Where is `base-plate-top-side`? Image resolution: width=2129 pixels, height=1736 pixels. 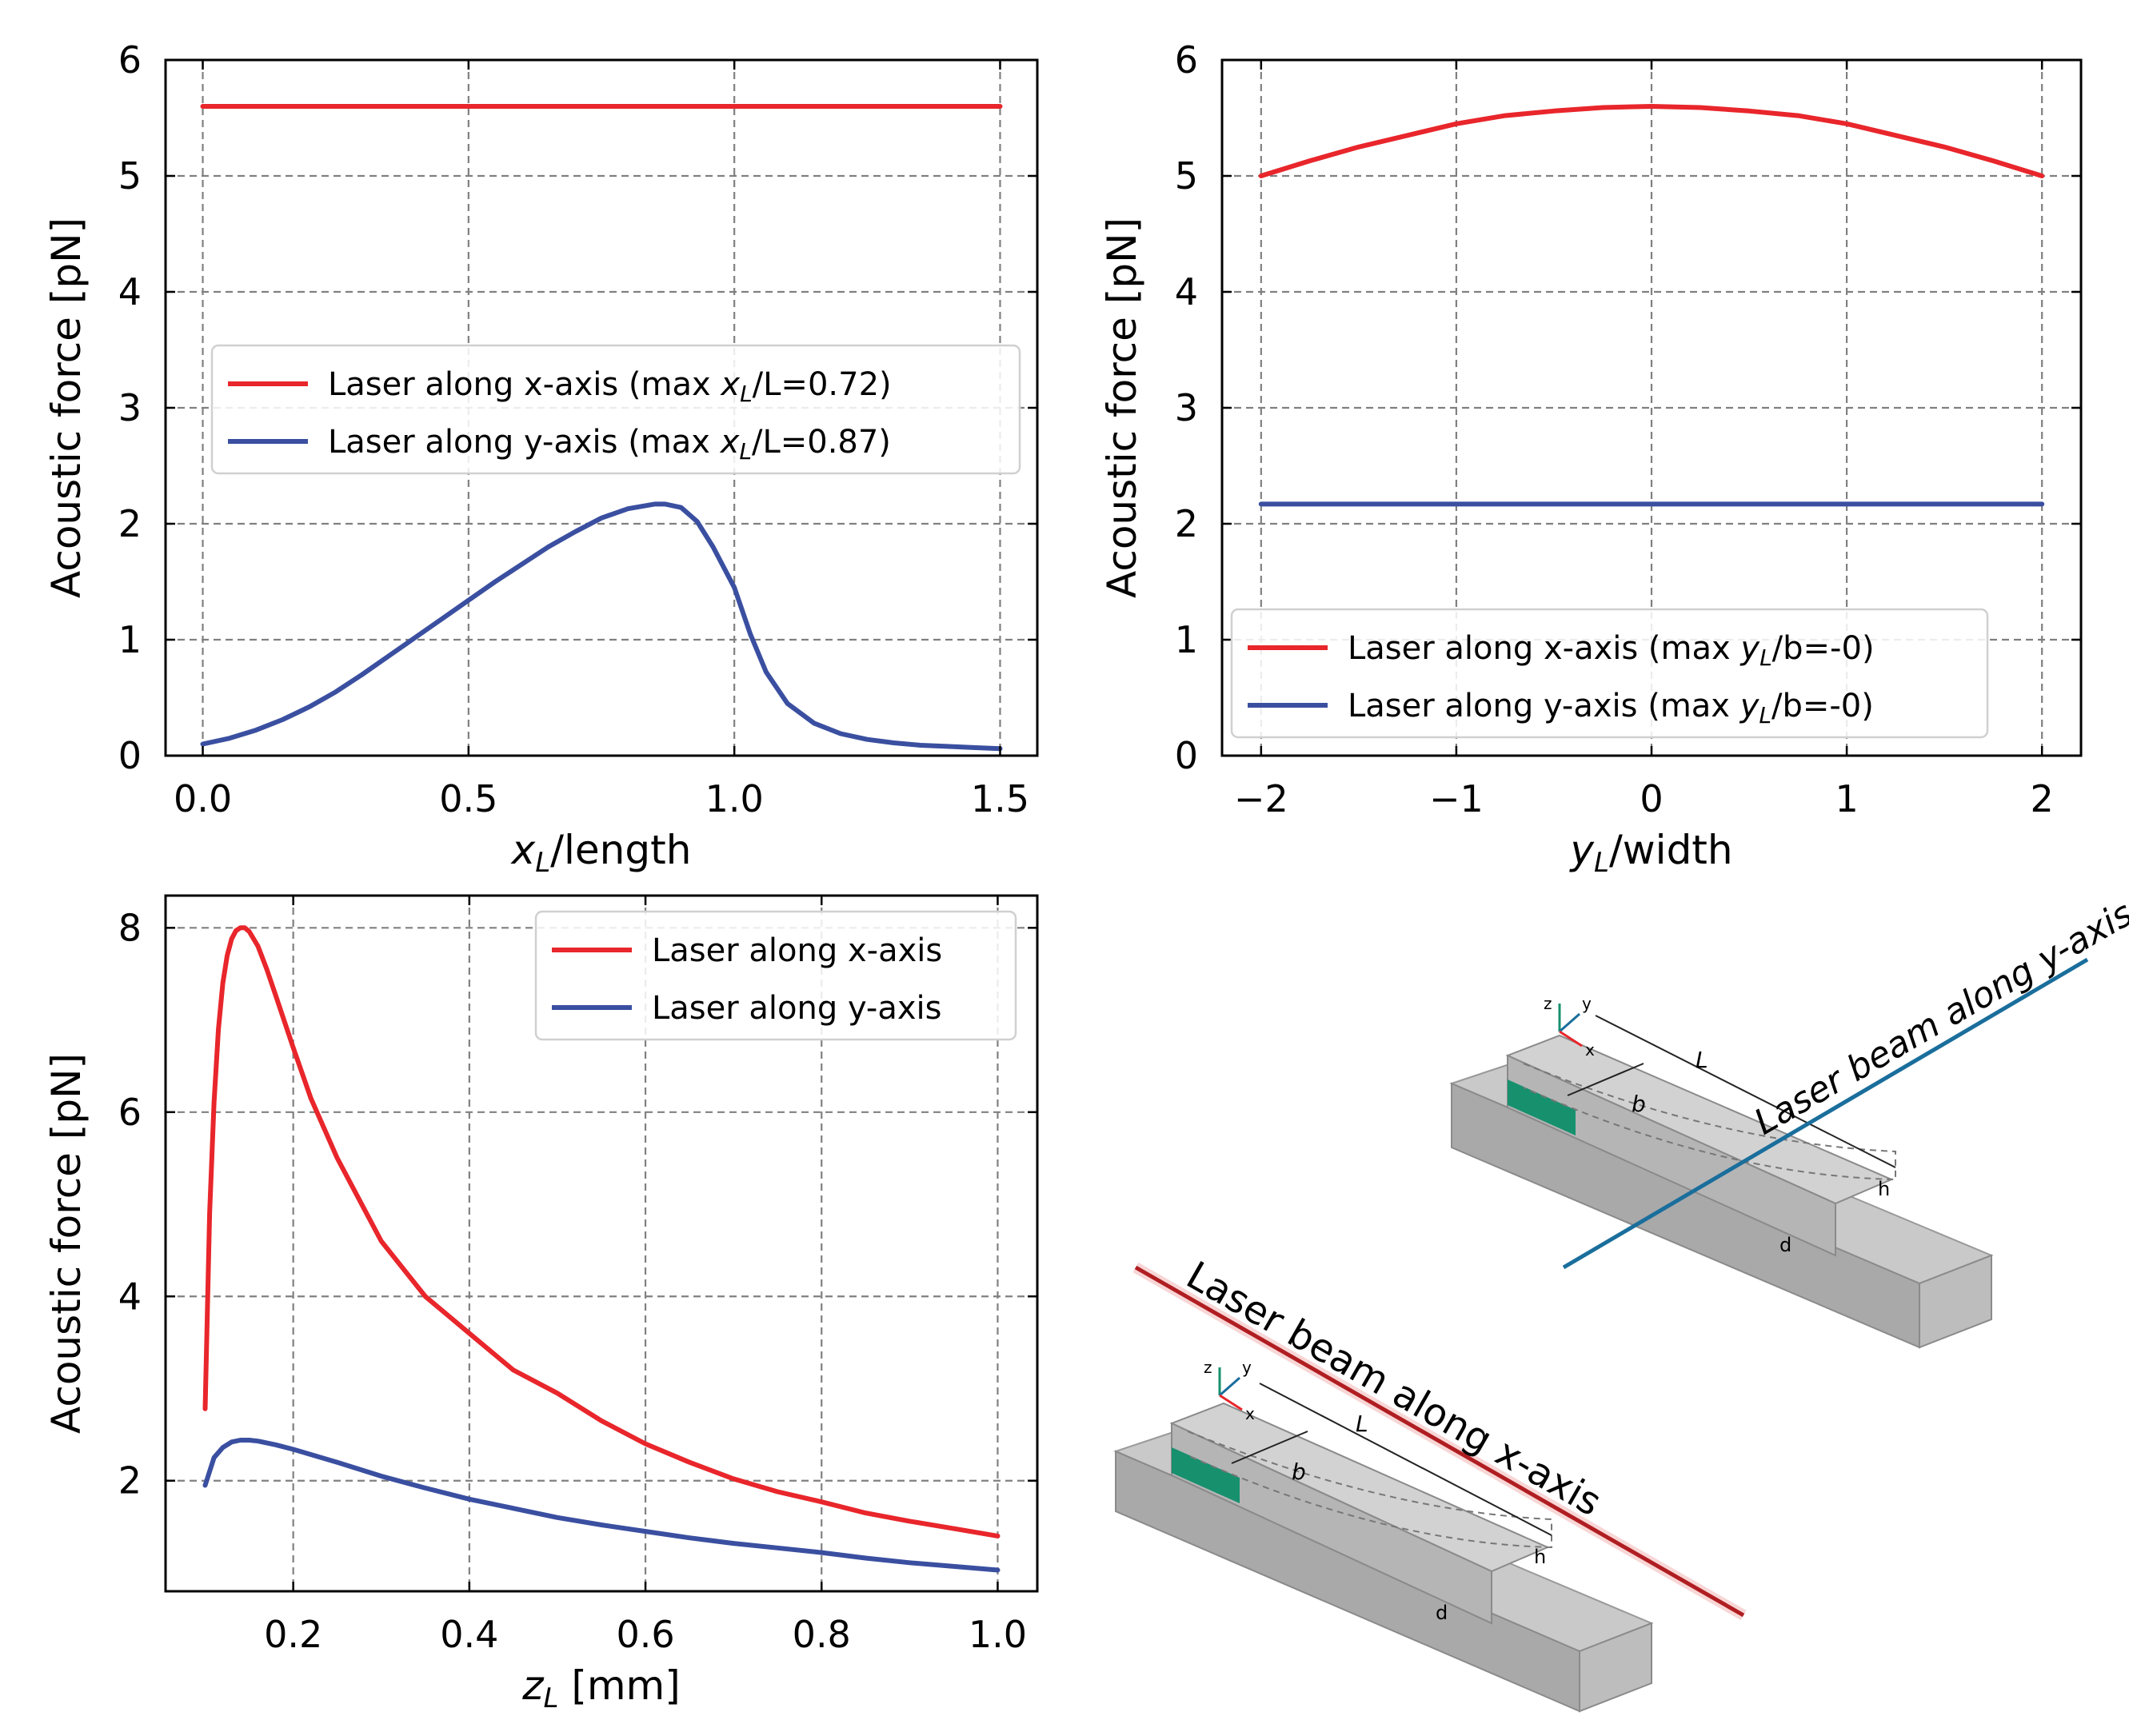
base-plate-top-side is located at coordinates (1955, 1301).